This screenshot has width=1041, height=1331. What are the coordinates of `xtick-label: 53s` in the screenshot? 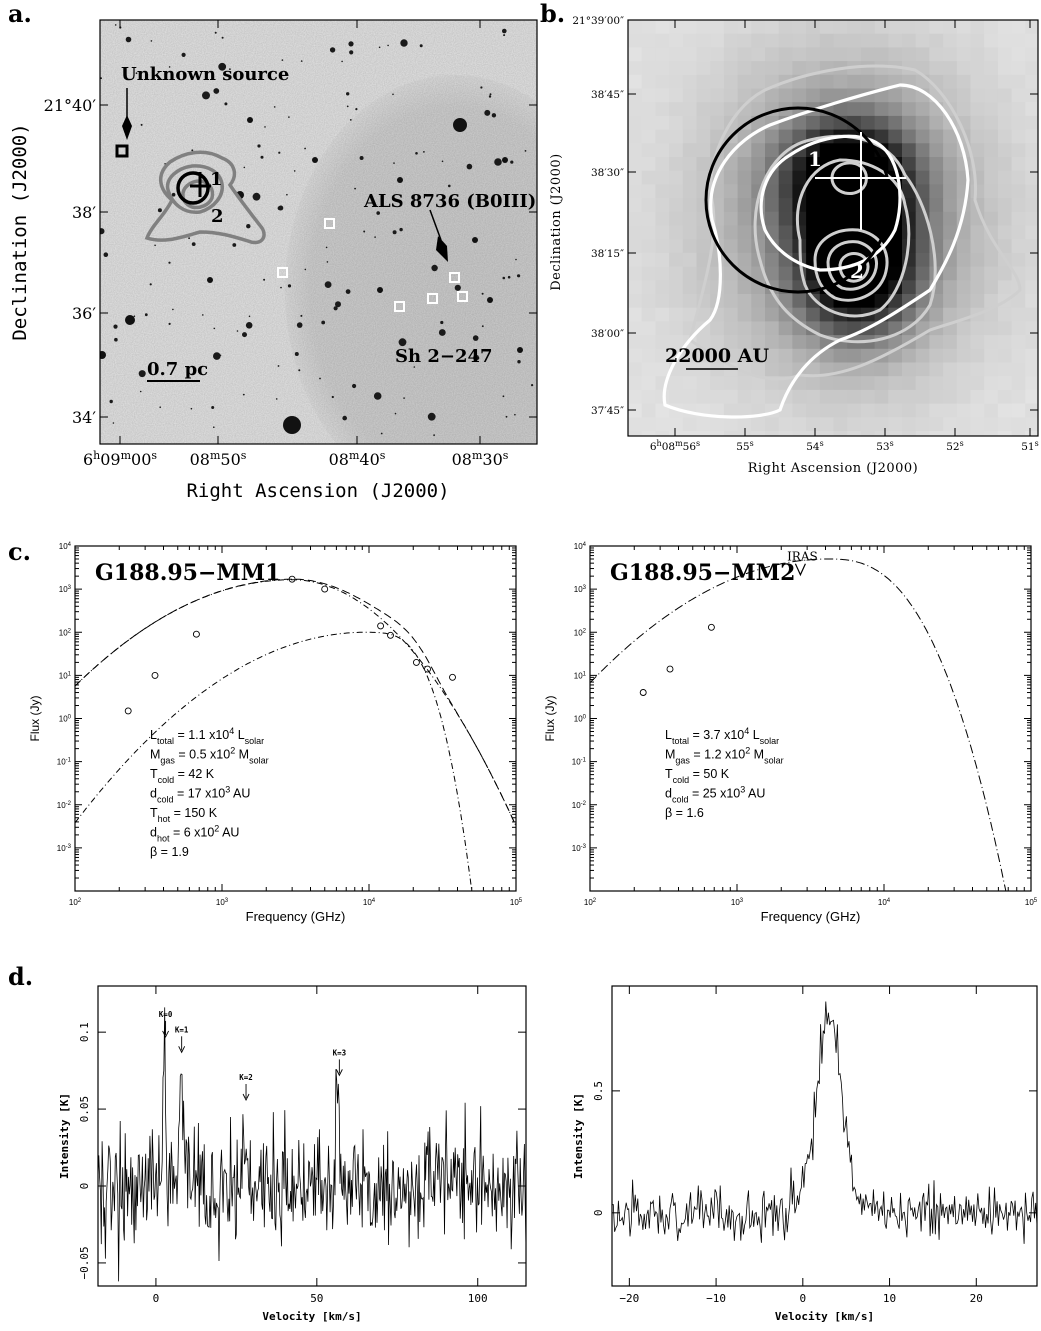 It's located at (884, 446).